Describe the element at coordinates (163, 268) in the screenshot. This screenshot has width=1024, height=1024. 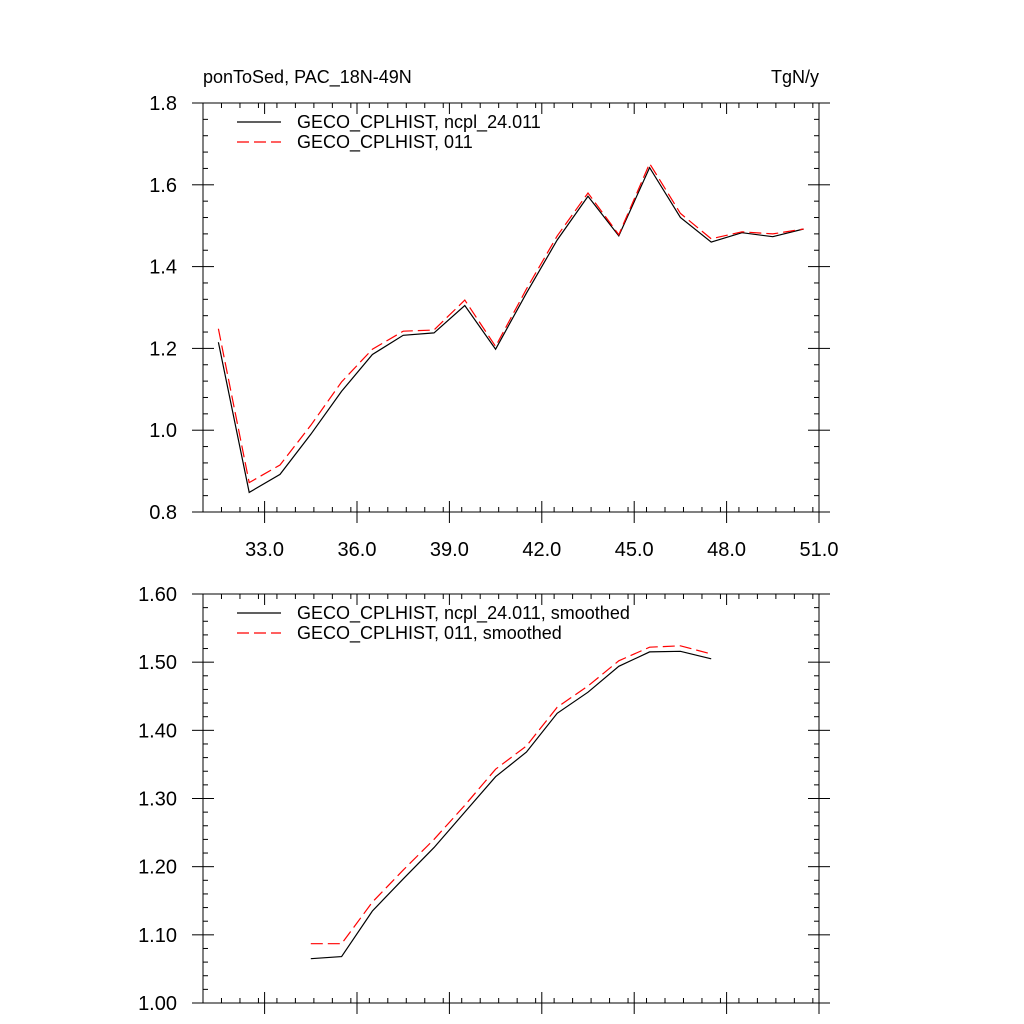
I see `y-tick-label: 1.4` at that location.